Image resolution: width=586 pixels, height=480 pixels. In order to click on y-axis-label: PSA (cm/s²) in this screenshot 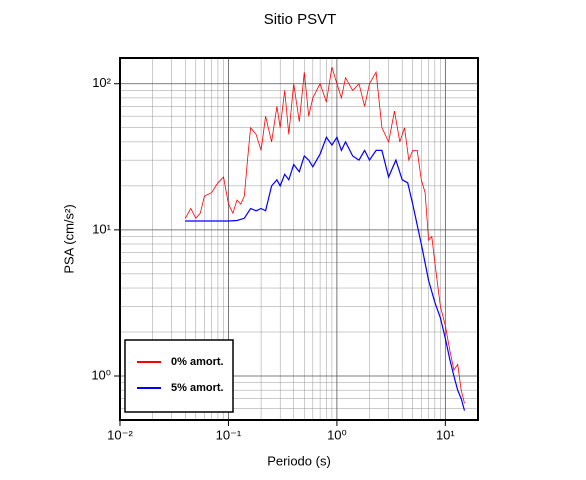, I will do `click(68, 238)`.